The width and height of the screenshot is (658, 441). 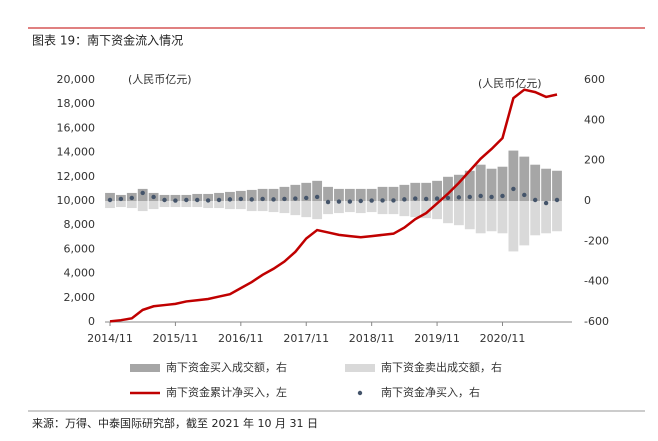 I want to click on y2-tick-label: -400, so click(x=596, y=281).